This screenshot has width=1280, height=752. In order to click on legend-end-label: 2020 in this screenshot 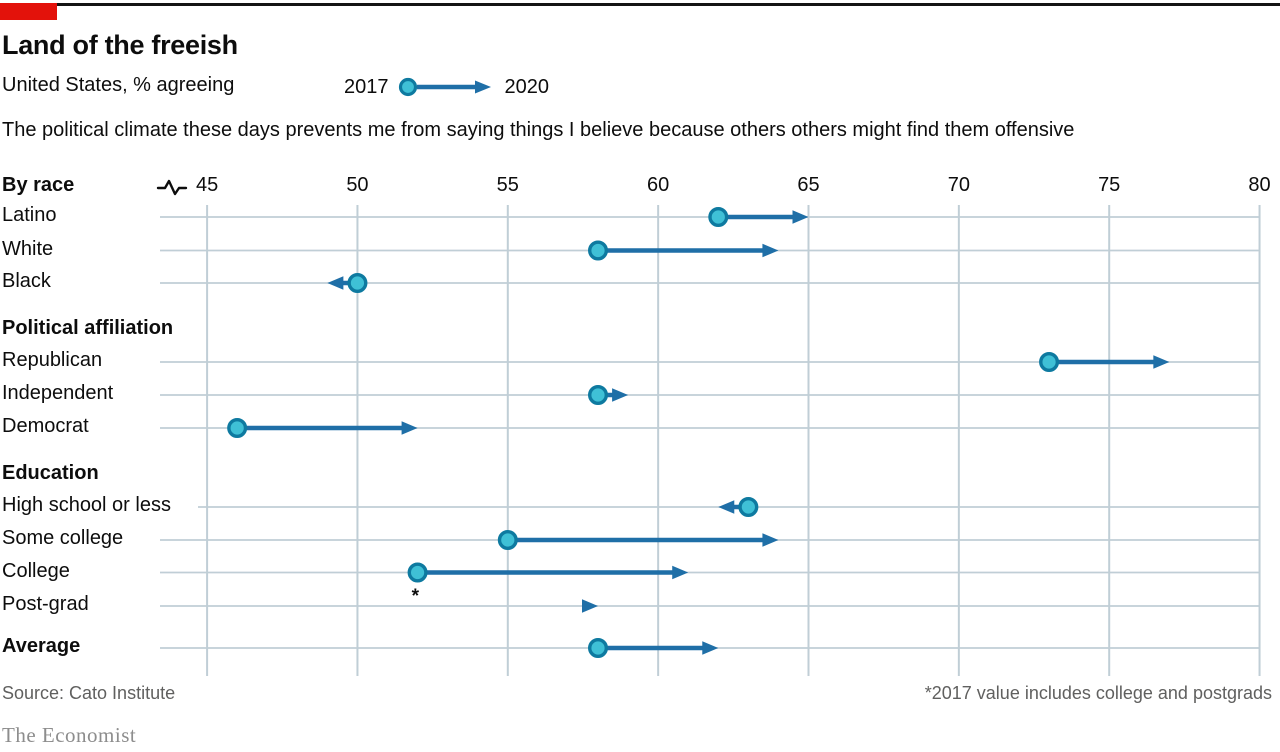, I will do `click(527, 86)`.